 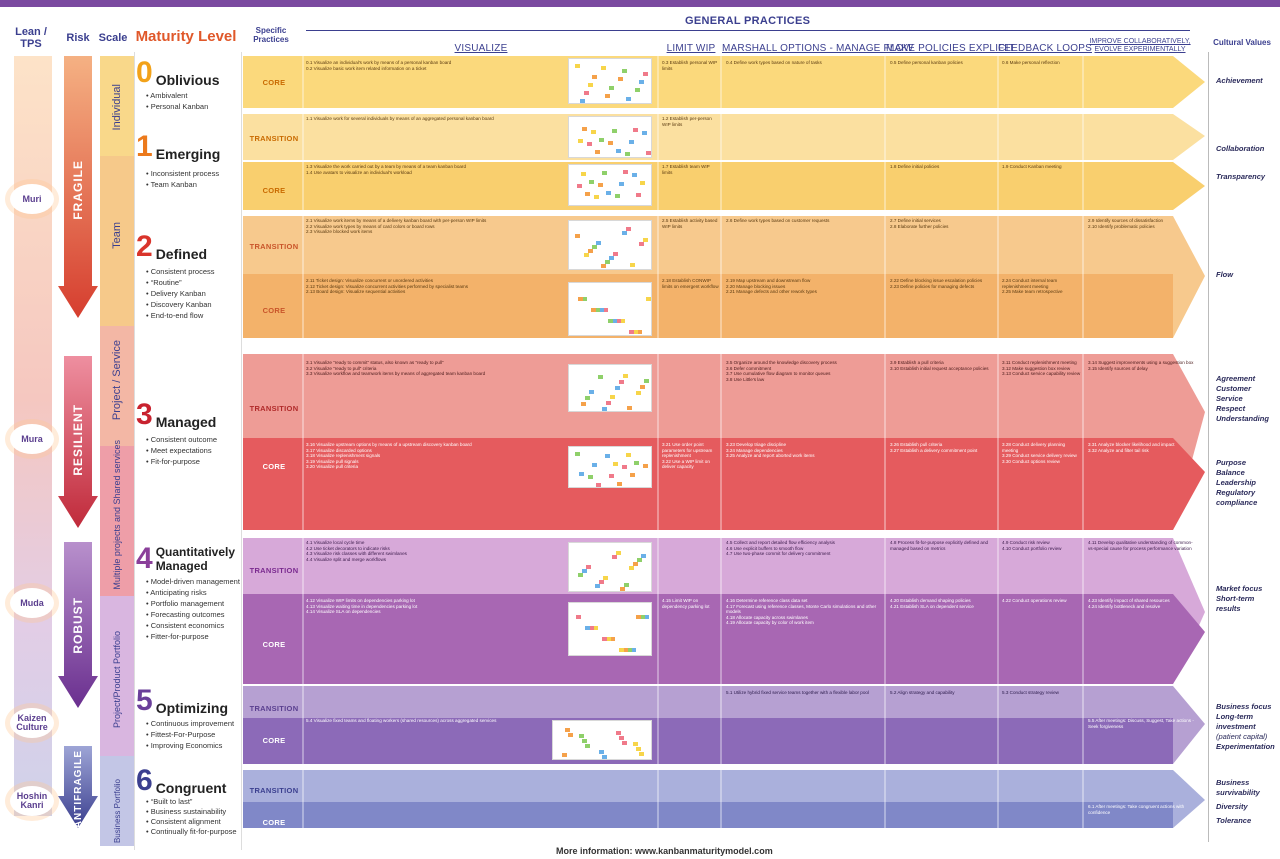 I want to click on level-5-name: Optimizing, so click(x=192, y=708).